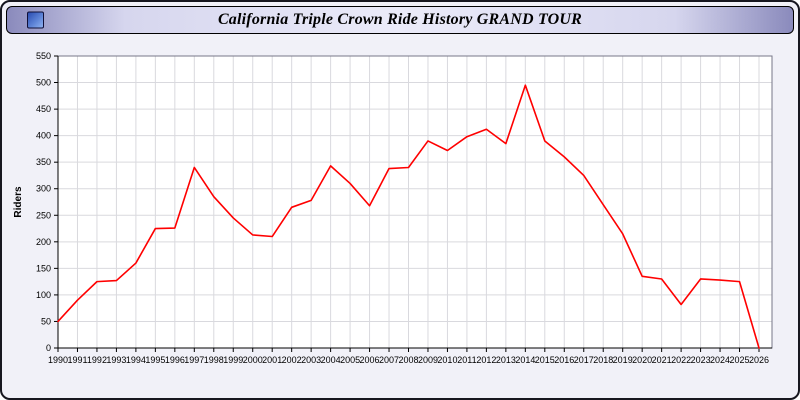 The width and height of the screenshot is (800, 400). What do you see at coordinates (116, 360) in the screenshot?
I see `x-tick-label: 1993` at bounding box center [116, 360].